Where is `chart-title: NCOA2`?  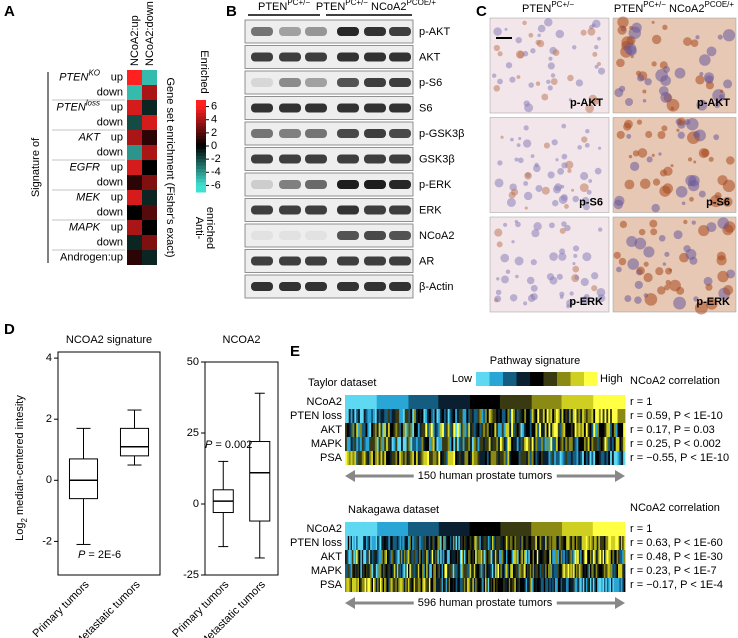
chart-title: NCOA2 is located at coordinates (242, 340).